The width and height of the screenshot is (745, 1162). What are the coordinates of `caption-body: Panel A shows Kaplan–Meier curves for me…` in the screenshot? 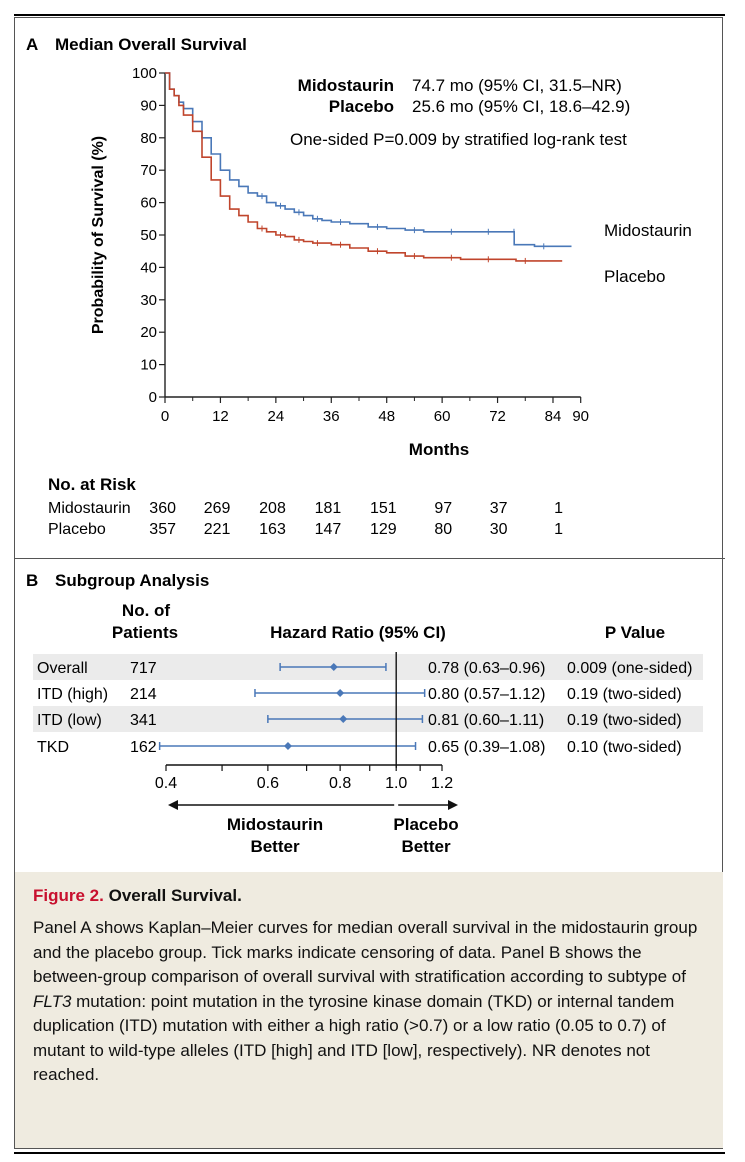 It's located at (369, 1002).